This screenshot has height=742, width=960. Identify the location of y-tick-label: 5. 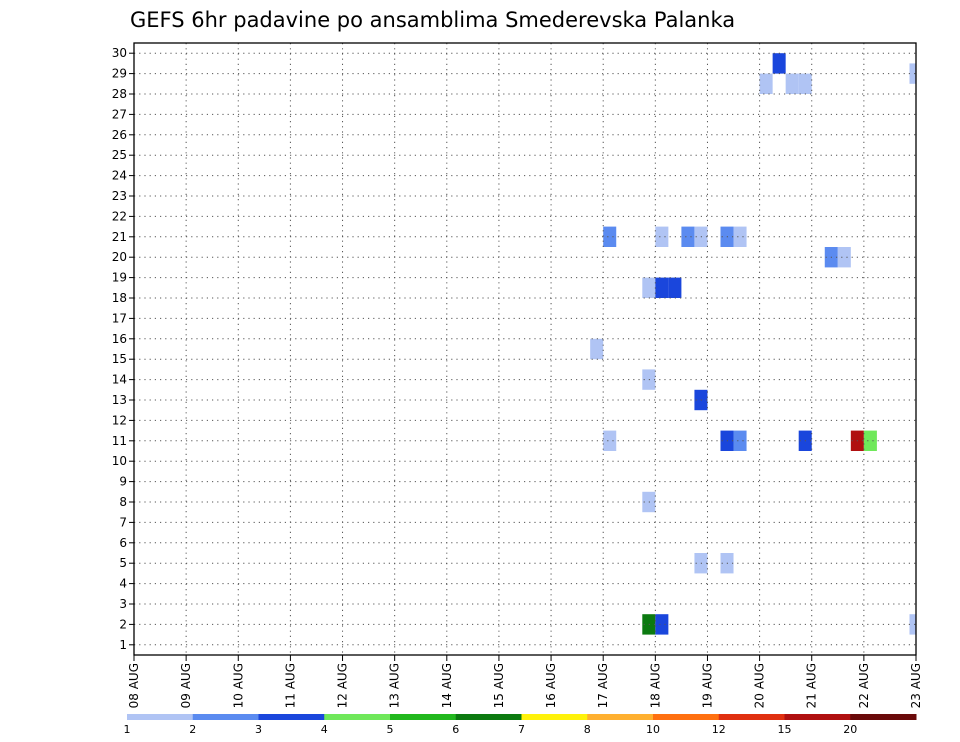
(123, 563).